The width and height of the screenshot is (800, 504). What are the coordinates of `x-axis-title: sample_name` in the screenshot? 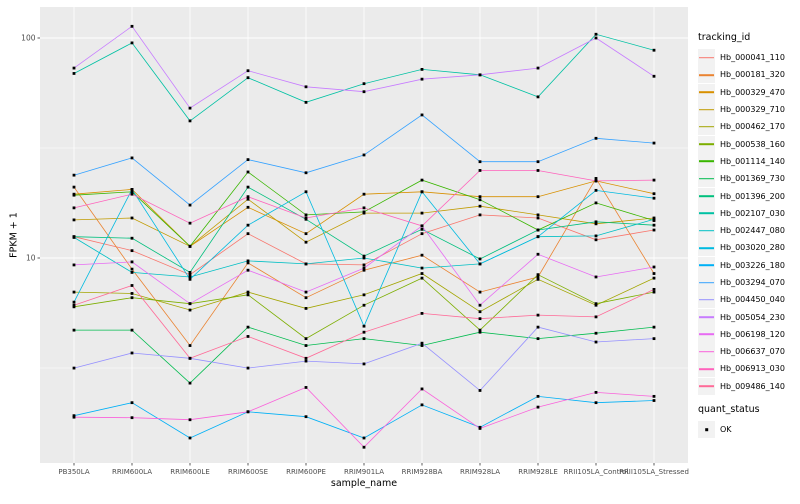 It's located at (364, 483).